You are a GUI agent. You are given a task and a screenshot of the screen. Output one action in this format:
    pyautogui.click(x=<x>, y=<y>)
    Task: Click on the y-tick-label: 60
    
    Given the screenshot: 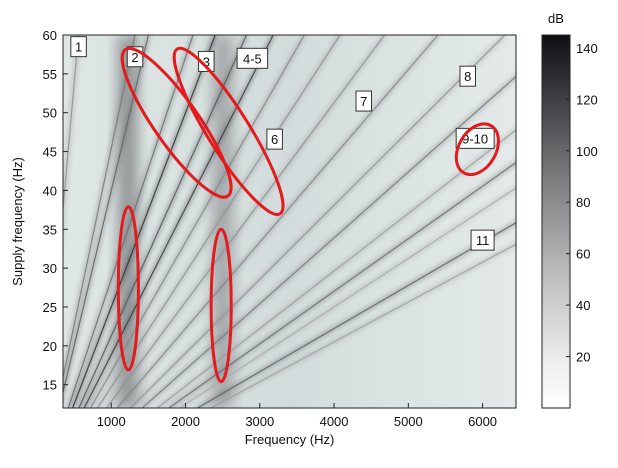 What is the action you would take?
    pyautogui.click(x=50, y=35)
    